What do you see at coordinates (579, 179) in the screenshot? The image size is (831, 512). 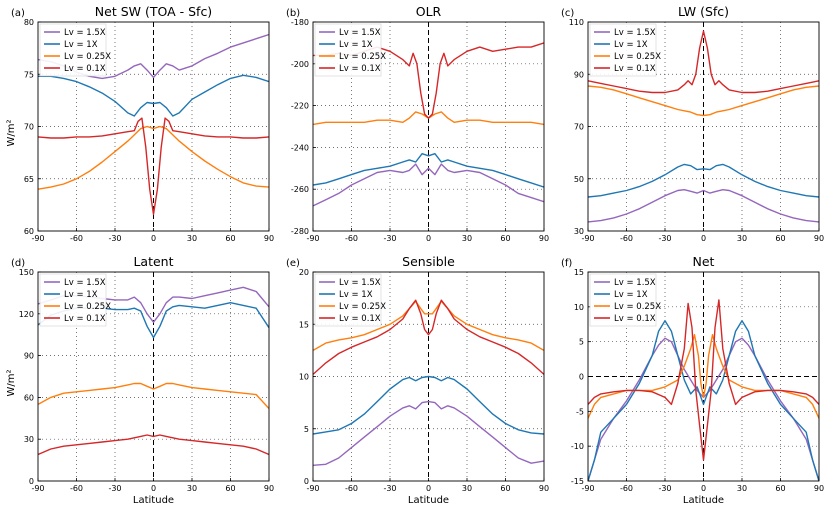 I see `y-tick-label: 50` at bounding box center [579, 179].